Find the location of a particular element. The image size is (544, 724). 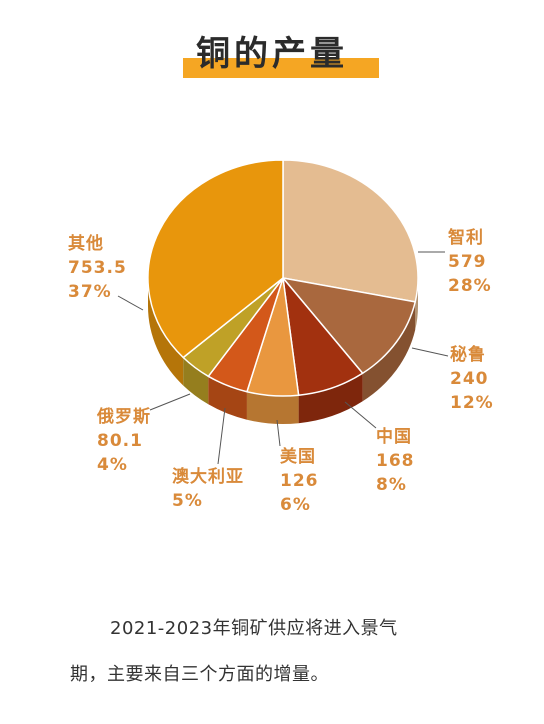

label-other: 其他 753.5 37% is located at coordinates (97, 268).